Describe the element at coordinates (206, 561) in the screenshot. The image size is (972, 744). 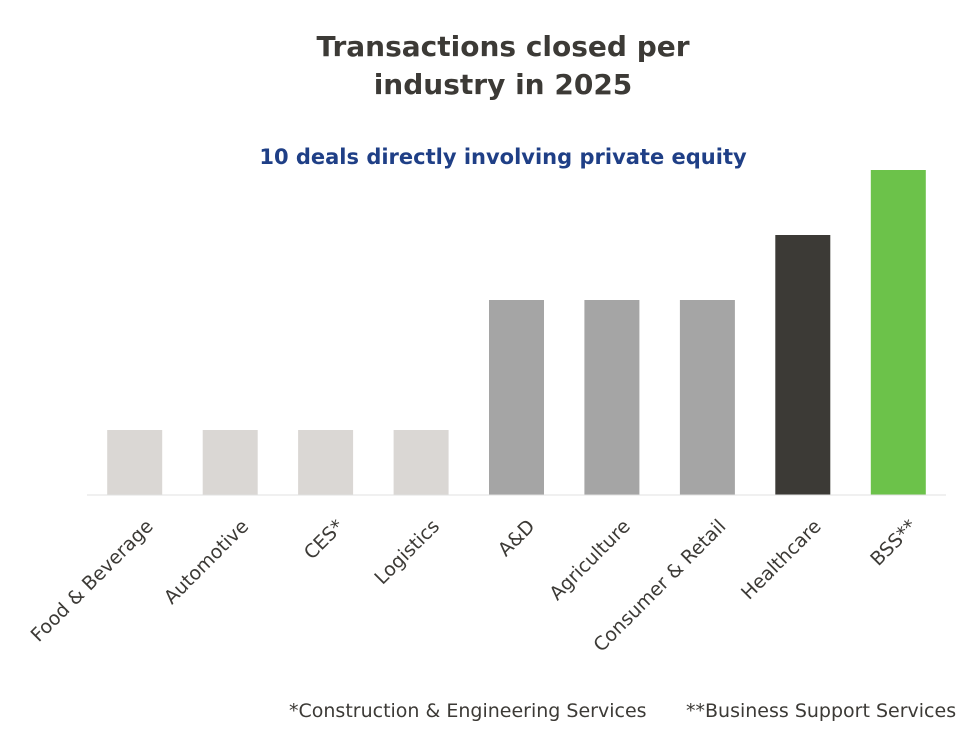
I see `x-tick-label: Automotive` at that location.